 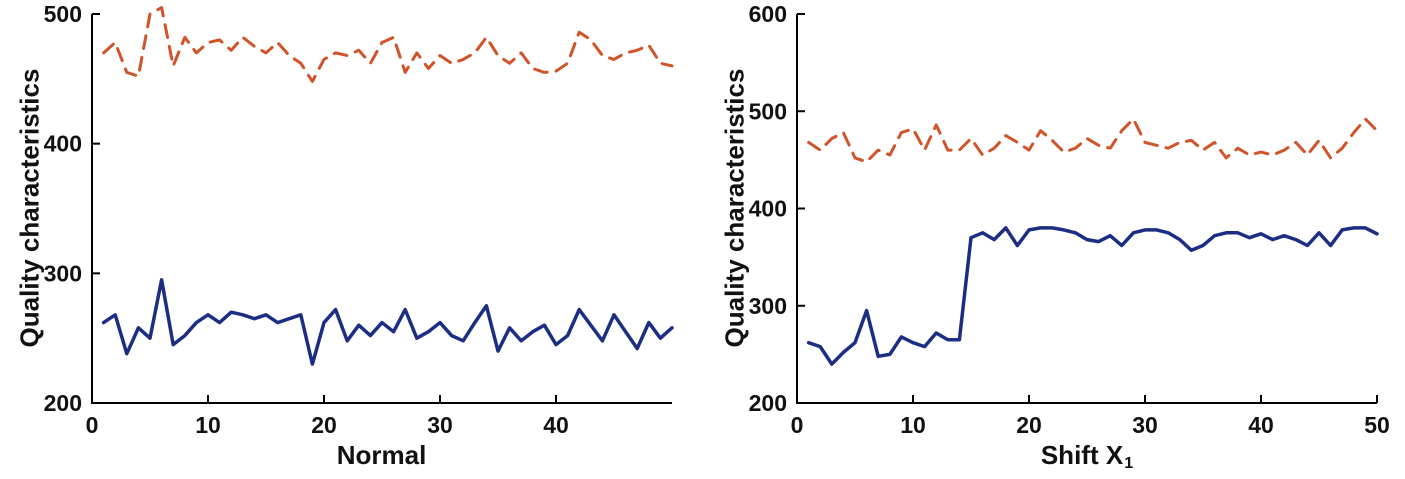 I want to click on y-tick-label: 600, so click(x=768, y=14).